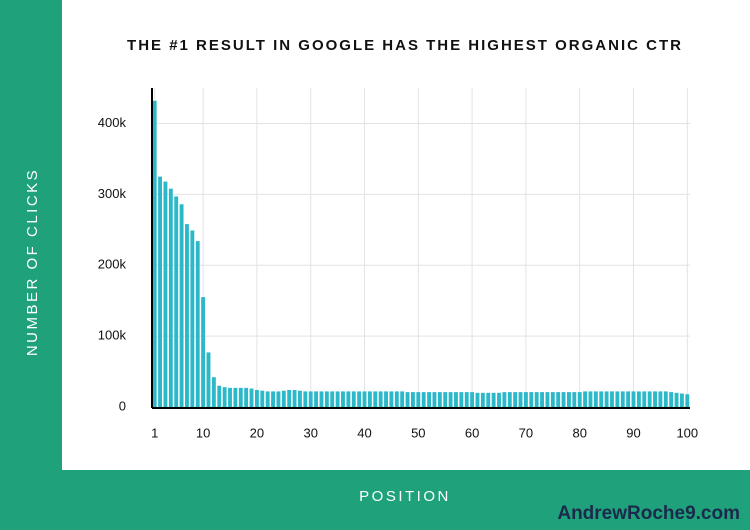 The image size is (750, 530). Describe the element at coordinates (364, 432) in the screenshot. I see `x-tick-label: 40` at that location.